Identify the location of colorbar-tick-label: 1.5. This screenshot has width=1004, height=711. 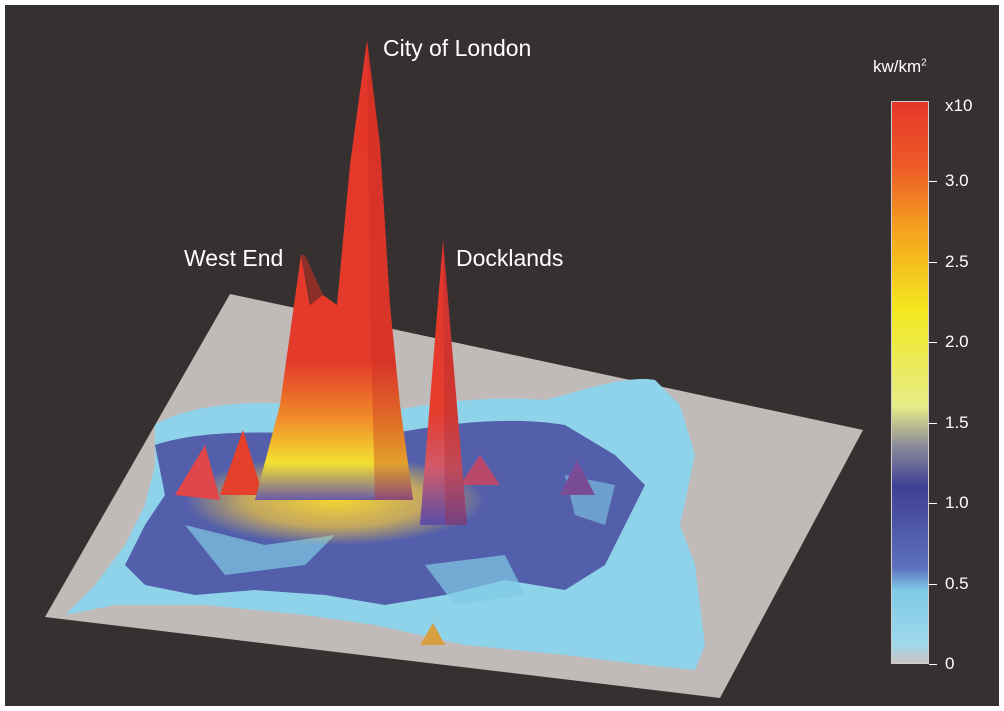
(957, 422).